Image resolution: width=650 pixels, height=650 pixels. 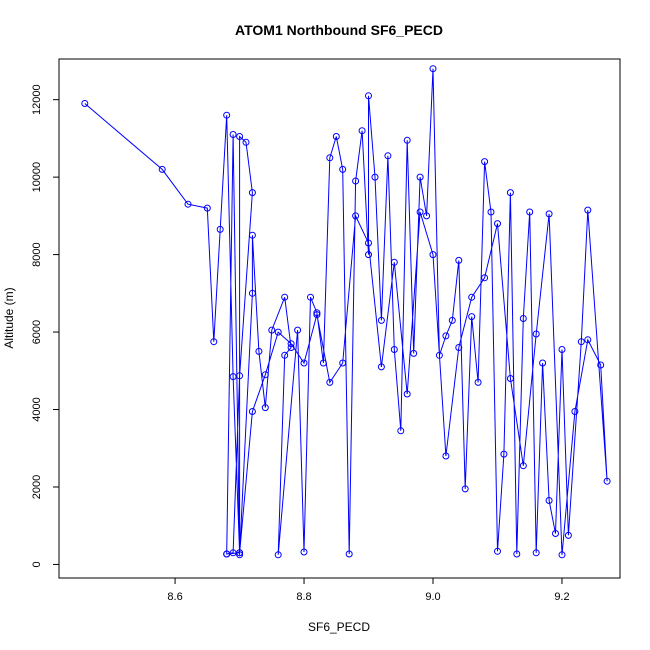 I want to click on y-tick-label: 8000, so click(x=37, y=254).